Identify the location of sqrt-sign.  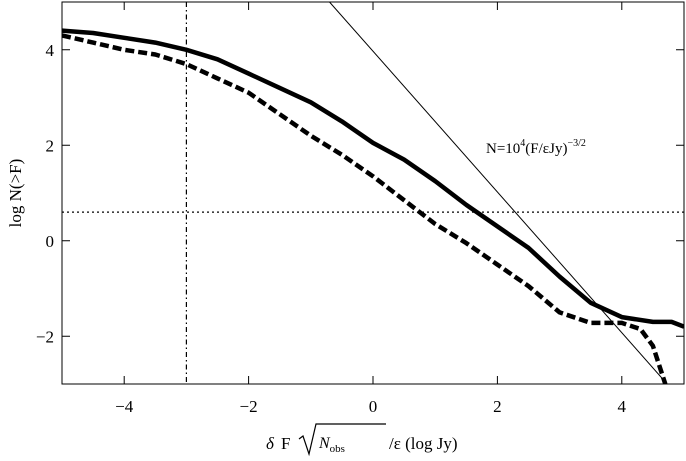
(342, 440).